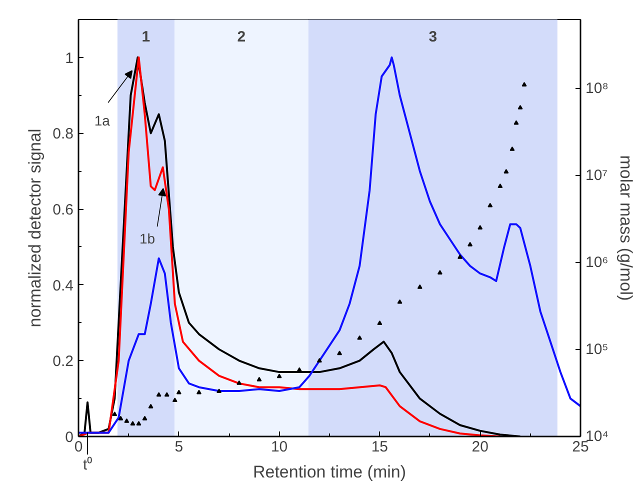 The width and height of the screenshot is (641, 486). What do you see at coordinates (35, 228) in the screenshot?
I see `y-axis-title: normalized detector signal` at bounding box center [35, 228].